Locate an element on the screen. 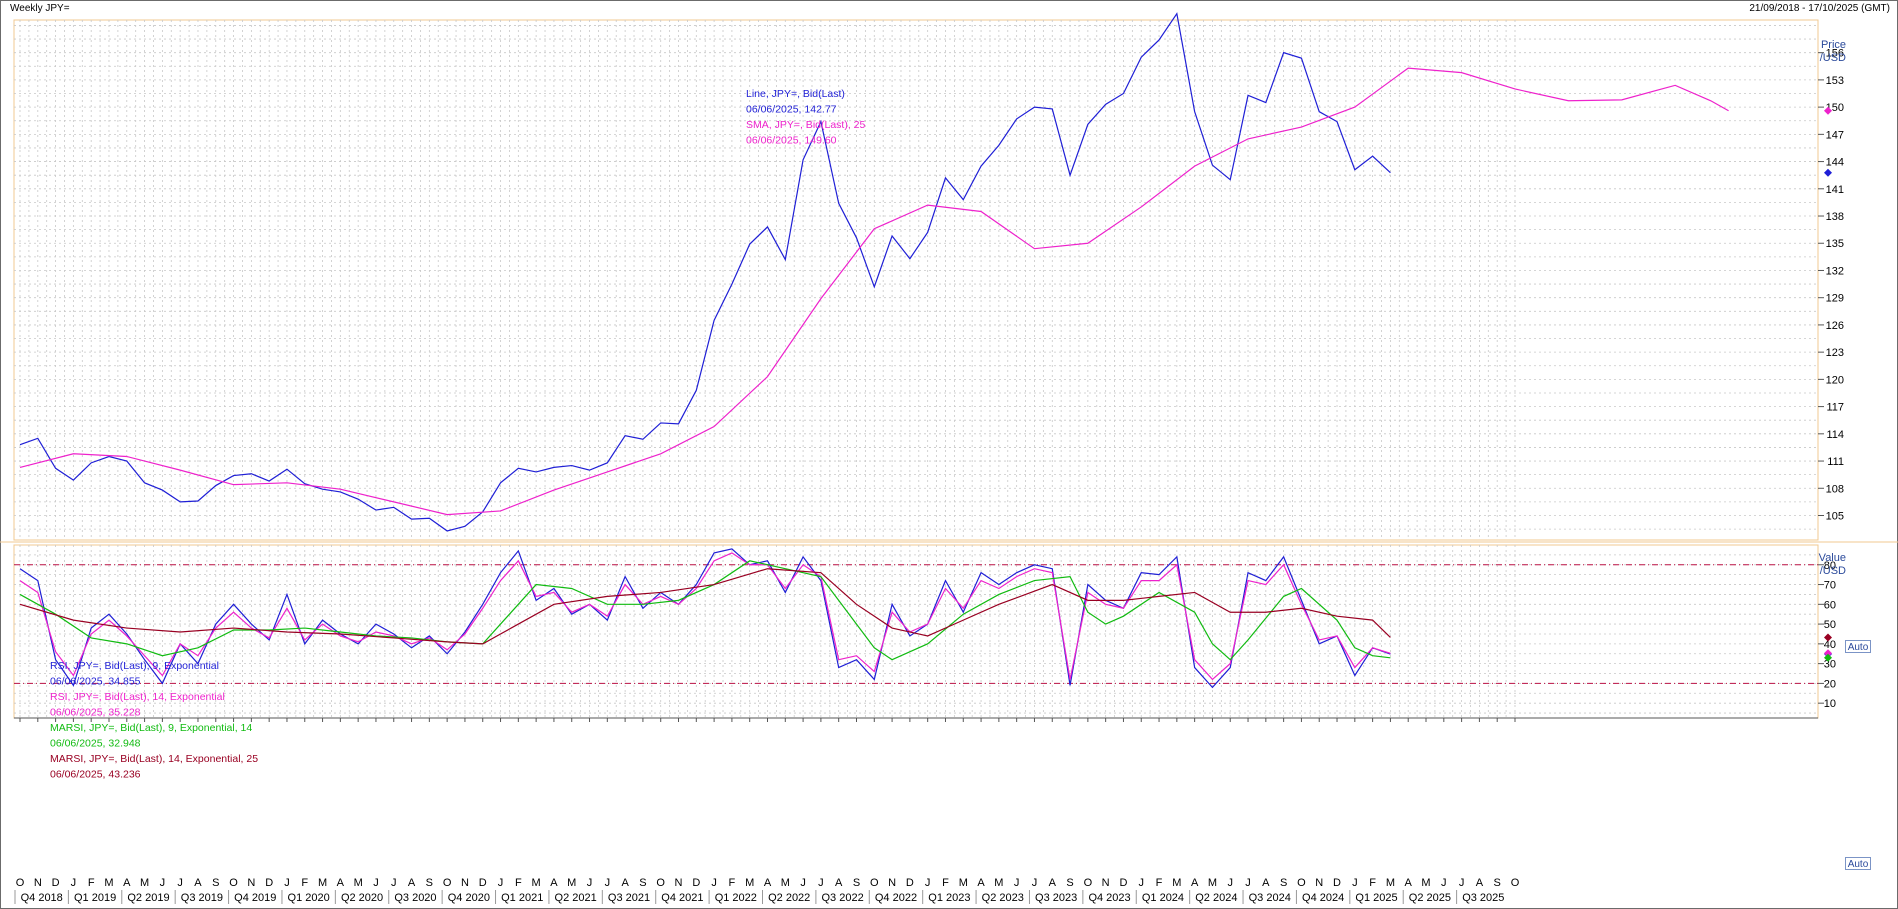 Image resolution: width=1898 pixels, height=909 pixels. price-auto-scale-button: Auto is located at coordinates (1858, 646).